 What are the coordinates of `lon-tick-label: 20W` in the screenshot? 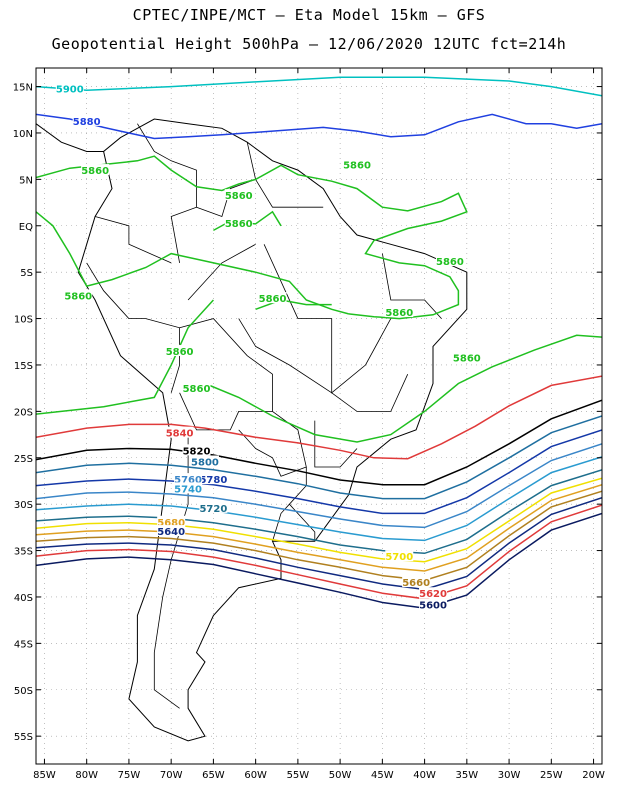 It's located at (593, 775).